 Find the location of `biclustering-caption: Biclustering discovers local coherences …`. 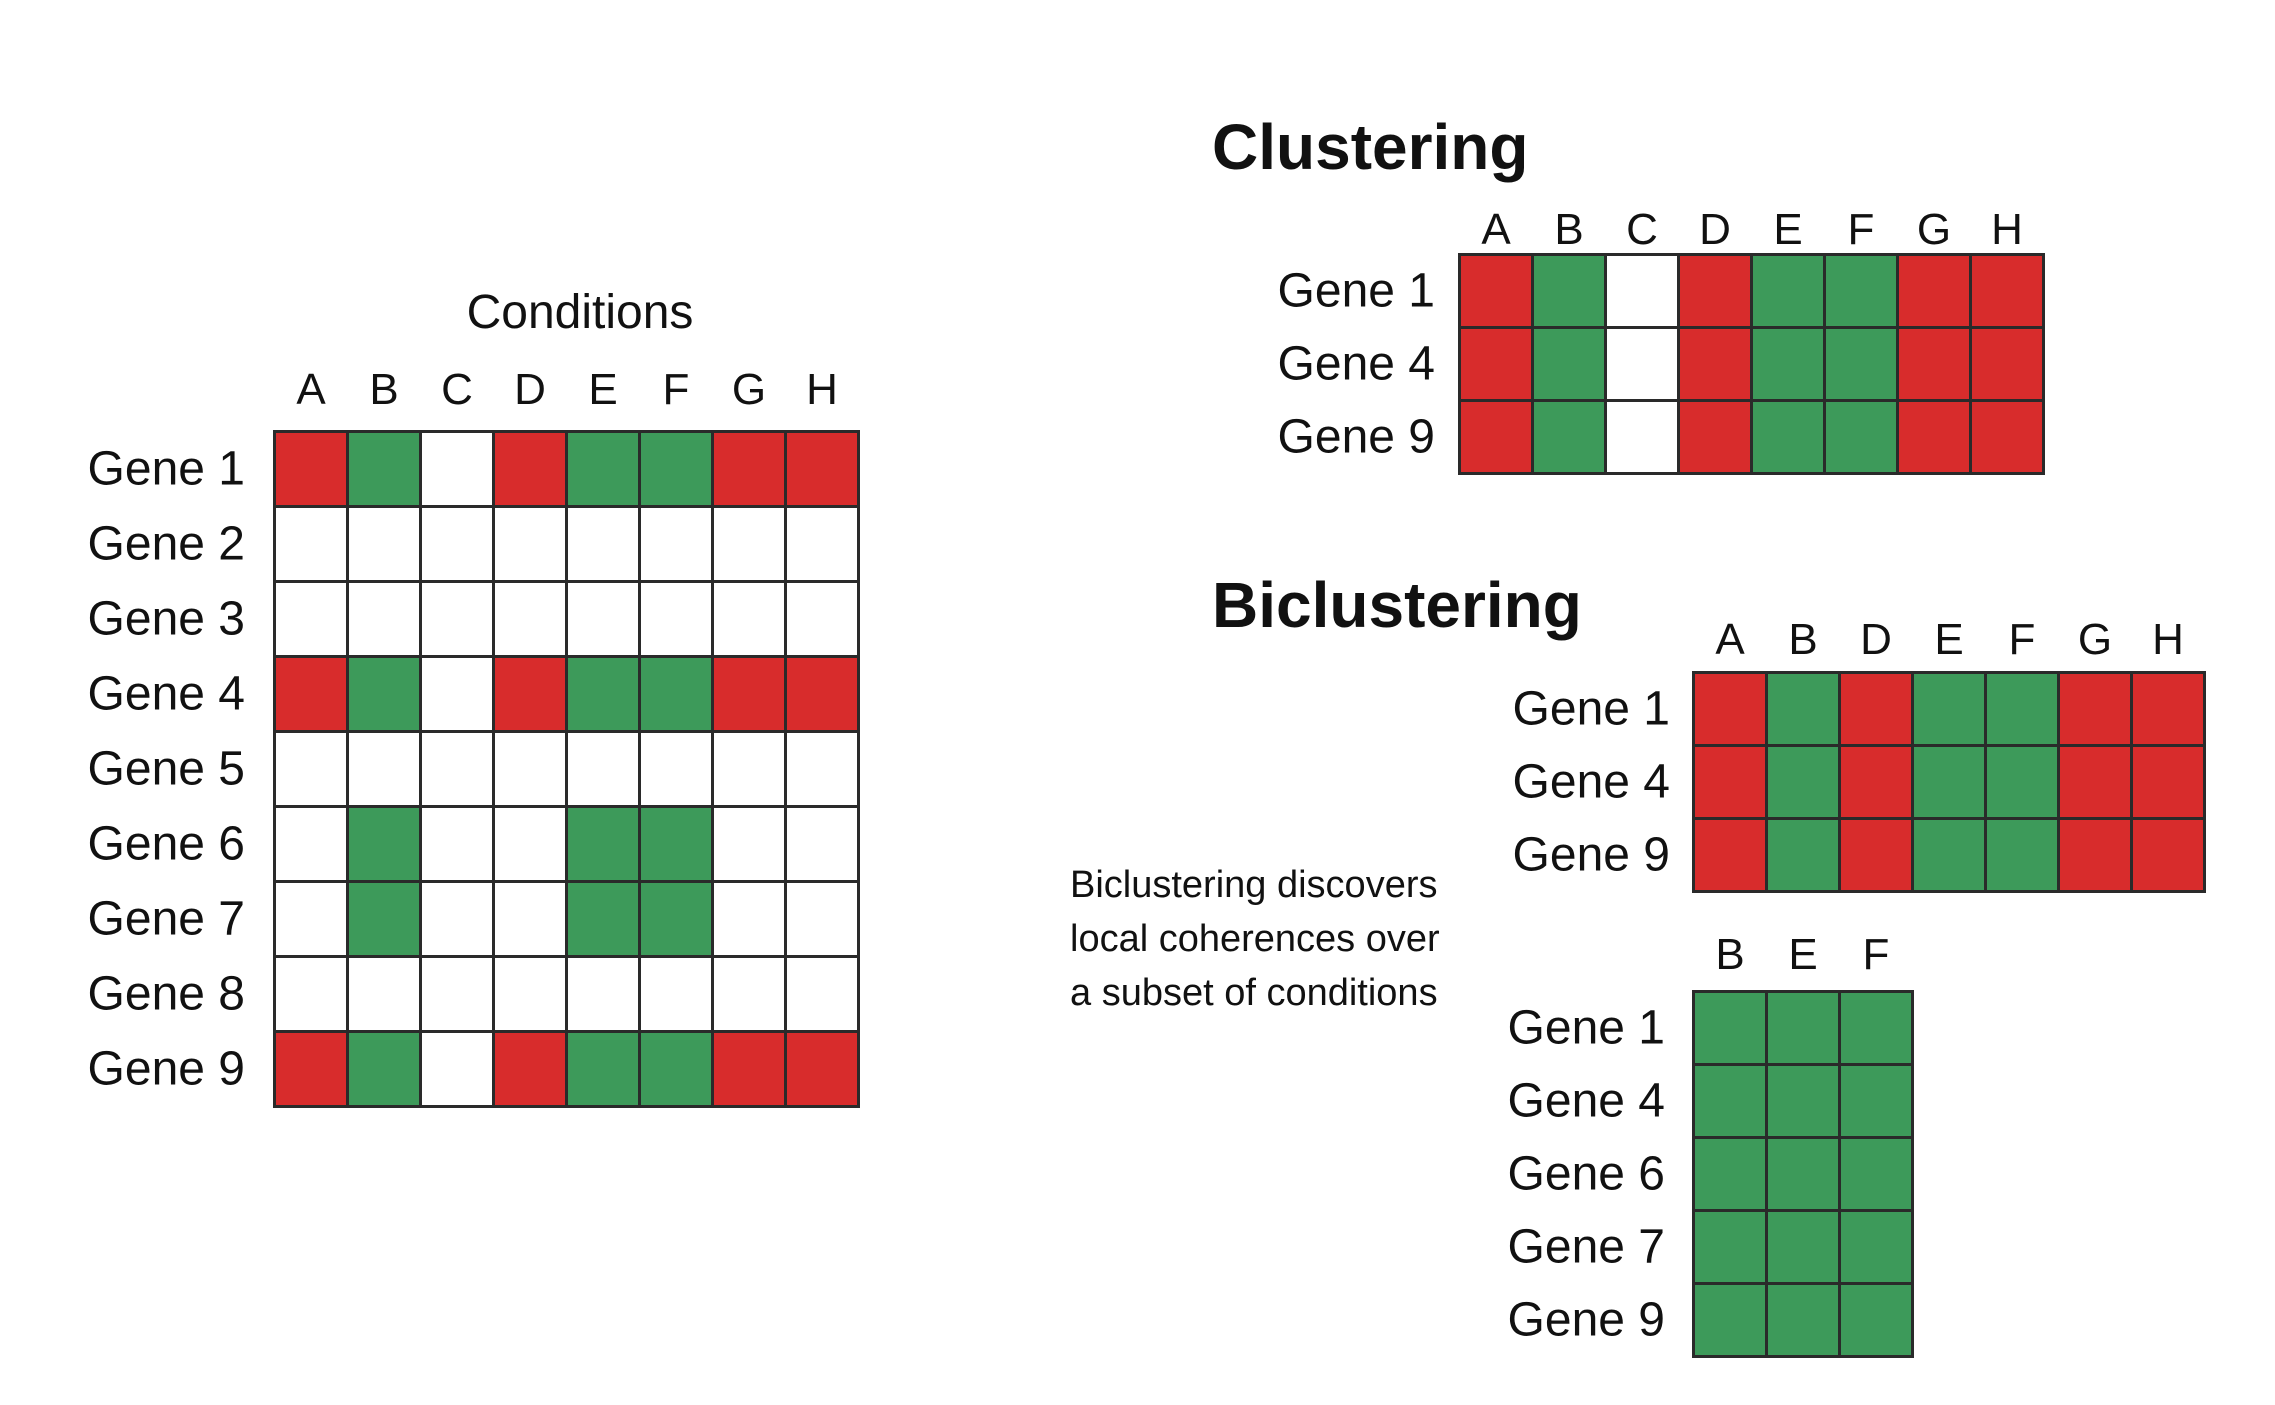

biclustering-caption: Biclustering discovers local coherences … is located at coordinates (1255, 939).